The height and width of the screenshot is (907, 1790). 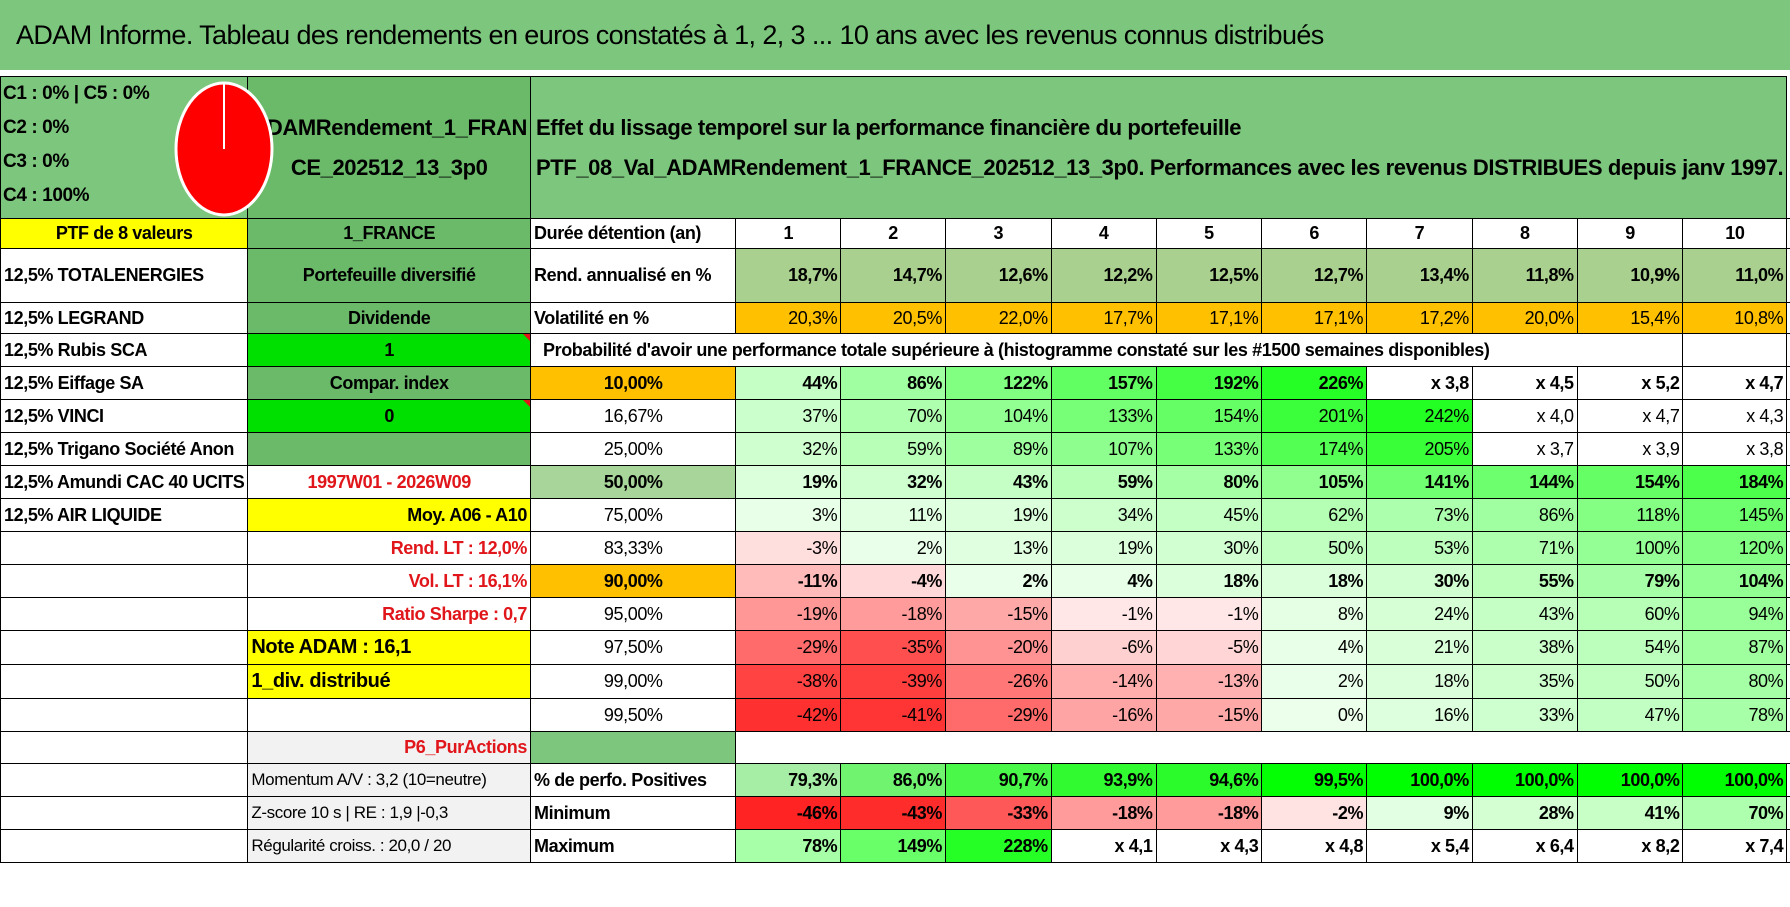 What do you see at coordinates (389, 233) in the screenshot?
I see `country-label: 1_FRANCE` at bounding box center [389, 233].